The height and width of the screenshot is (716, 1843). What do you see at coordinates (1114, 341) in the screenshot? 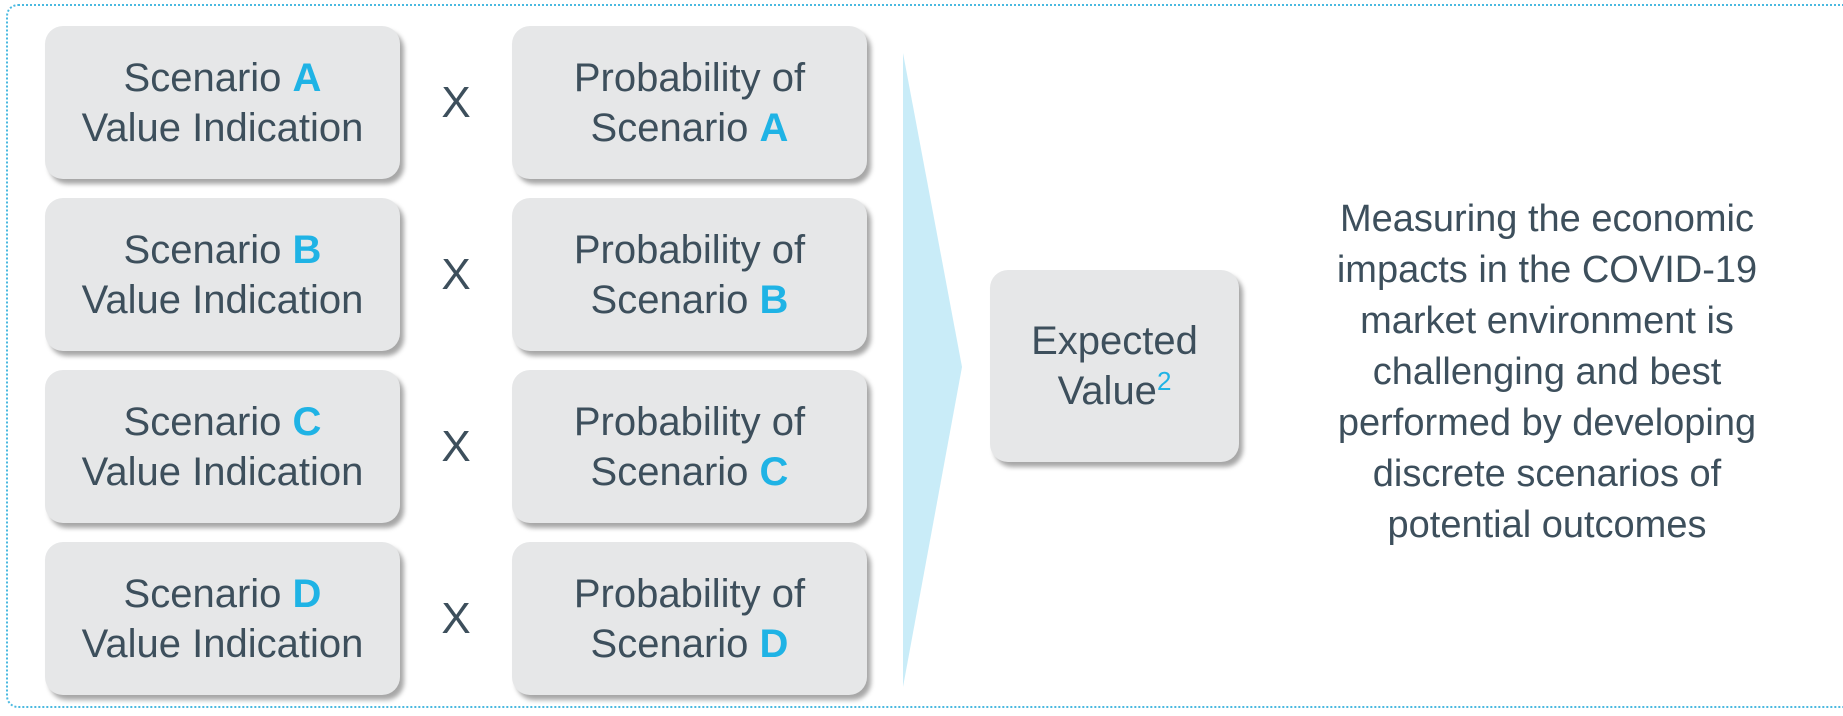
I see `result-line1: Expected` at bounding box center [1114, 341].